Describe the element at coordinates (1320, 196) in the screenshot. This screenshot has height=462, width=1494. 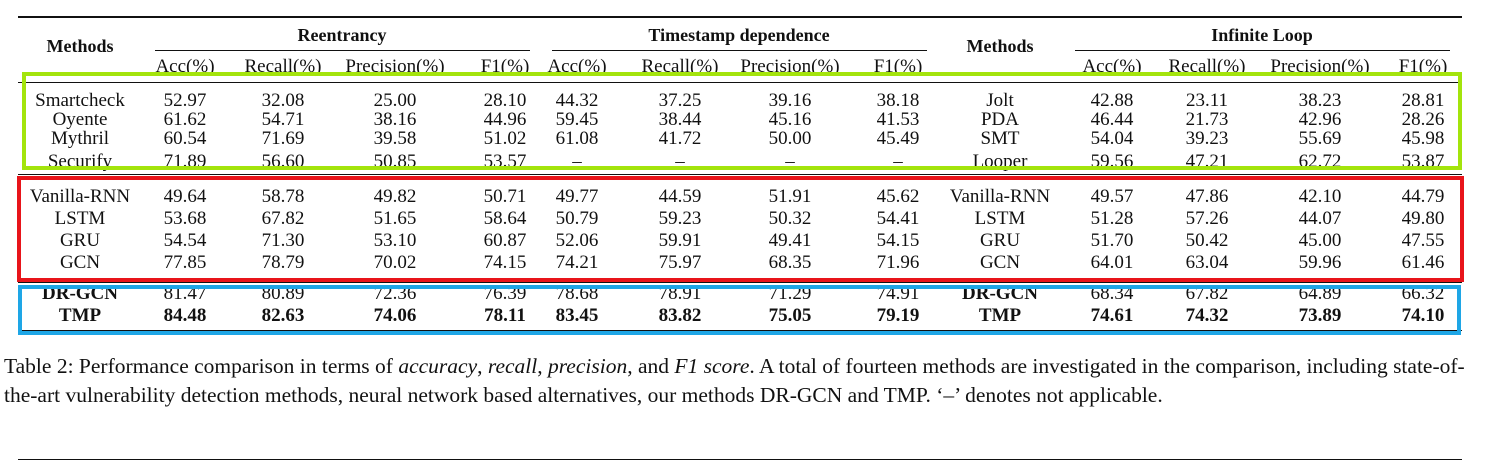
I see `value-cell: 42.10` at that location.